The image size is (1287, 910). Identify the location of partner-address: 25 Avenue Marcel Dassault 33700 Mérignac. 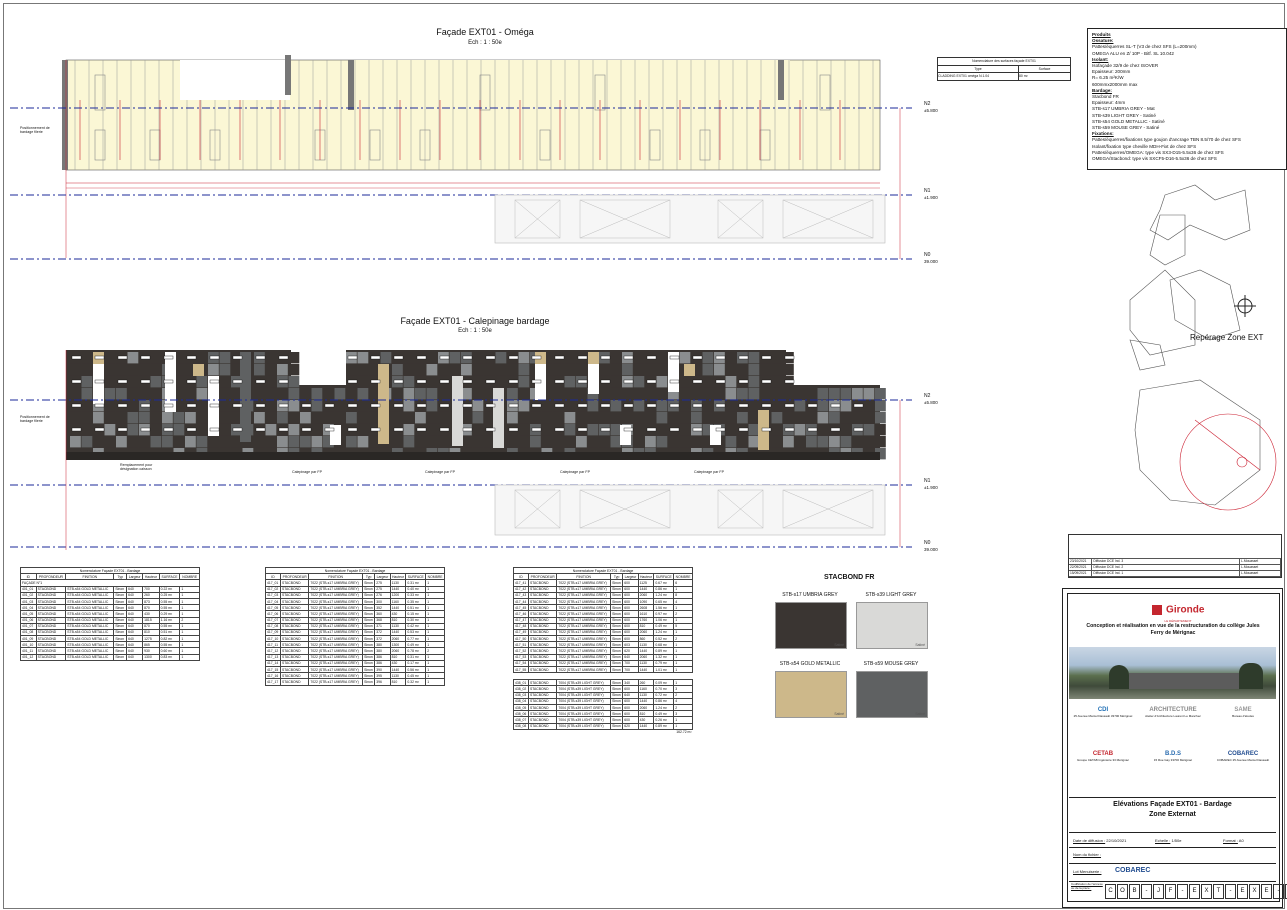
(1103, 716).